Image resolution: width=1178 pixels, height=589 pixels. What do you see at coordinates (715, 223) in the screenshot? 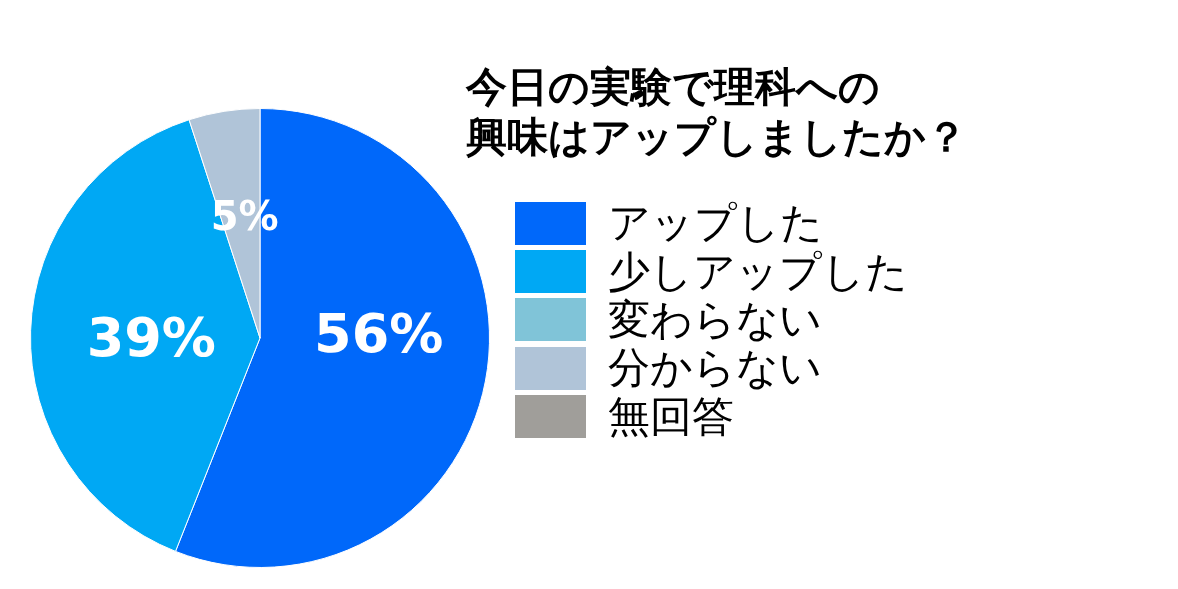
I see `legend-label: アップした` at bounding box center [715, 223].